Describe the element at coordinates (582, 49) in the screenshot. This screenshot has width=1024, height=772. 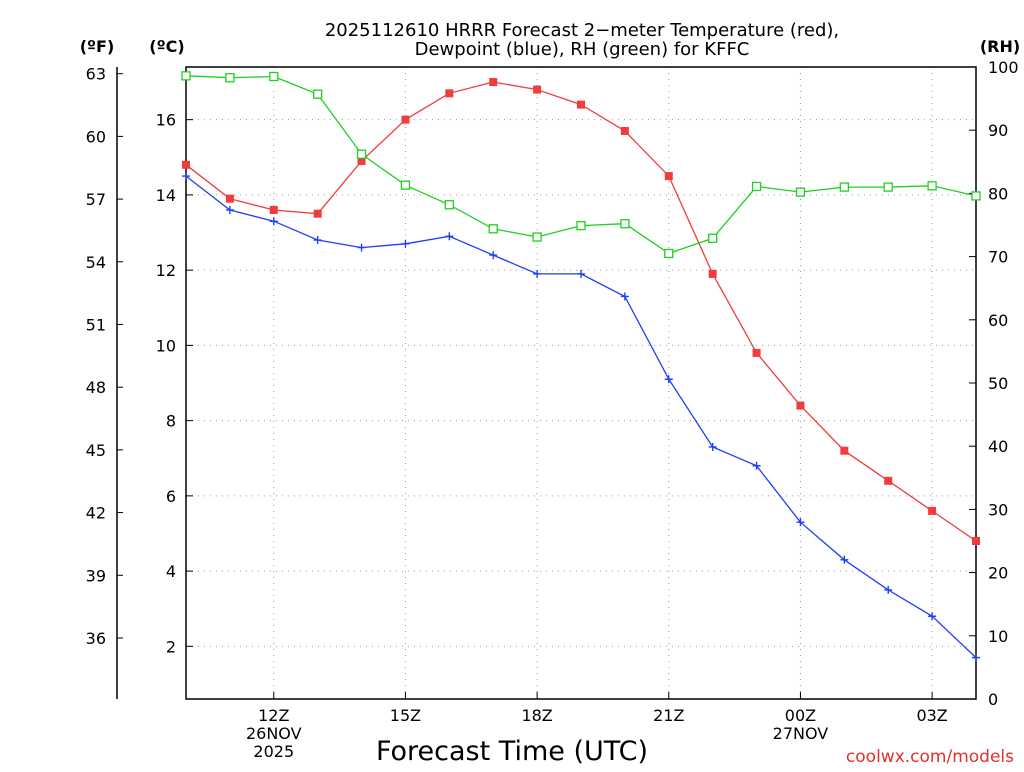
I see `chart-title-line-2: Dewpoint (blue), RH (green) for KFFC` at that location.